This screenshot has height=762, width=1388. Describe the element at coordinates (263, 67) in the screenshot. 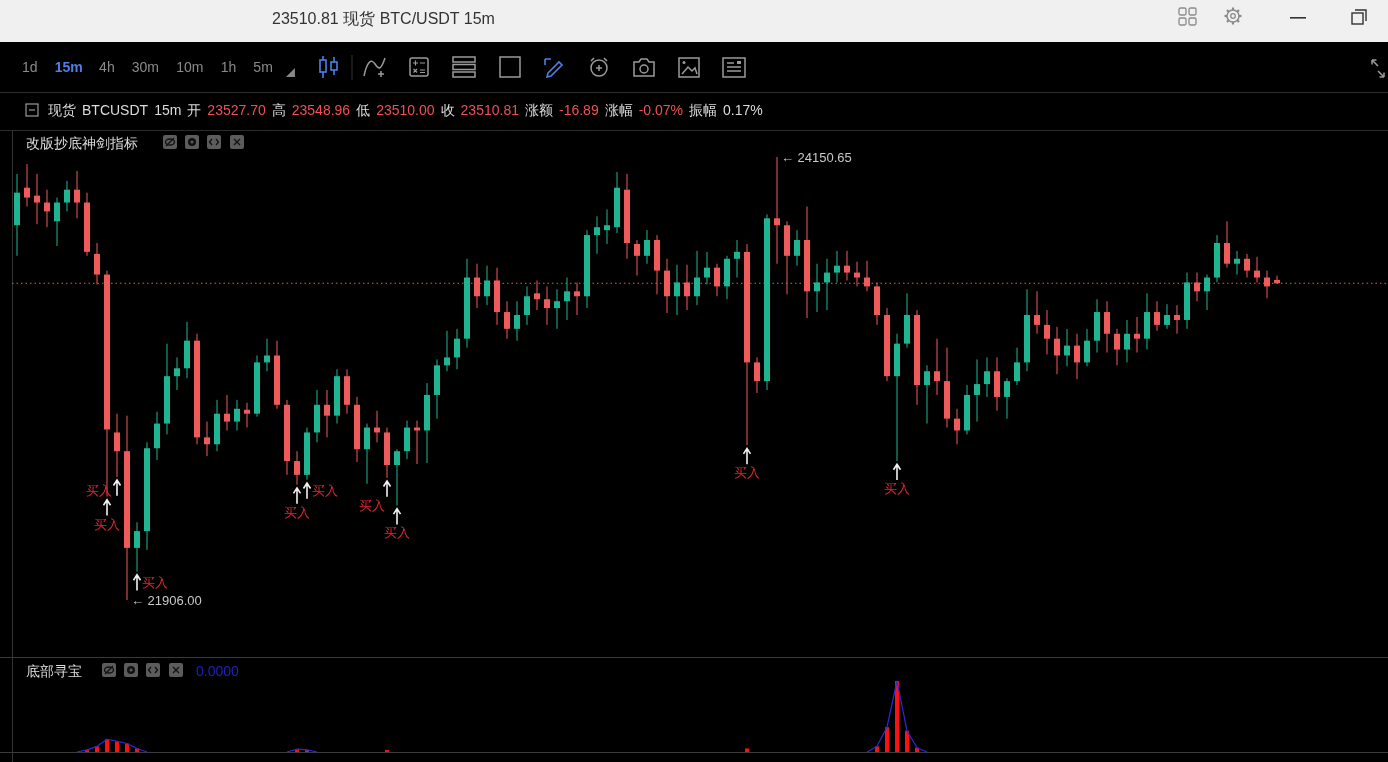

I see `text: 5m` at that location.